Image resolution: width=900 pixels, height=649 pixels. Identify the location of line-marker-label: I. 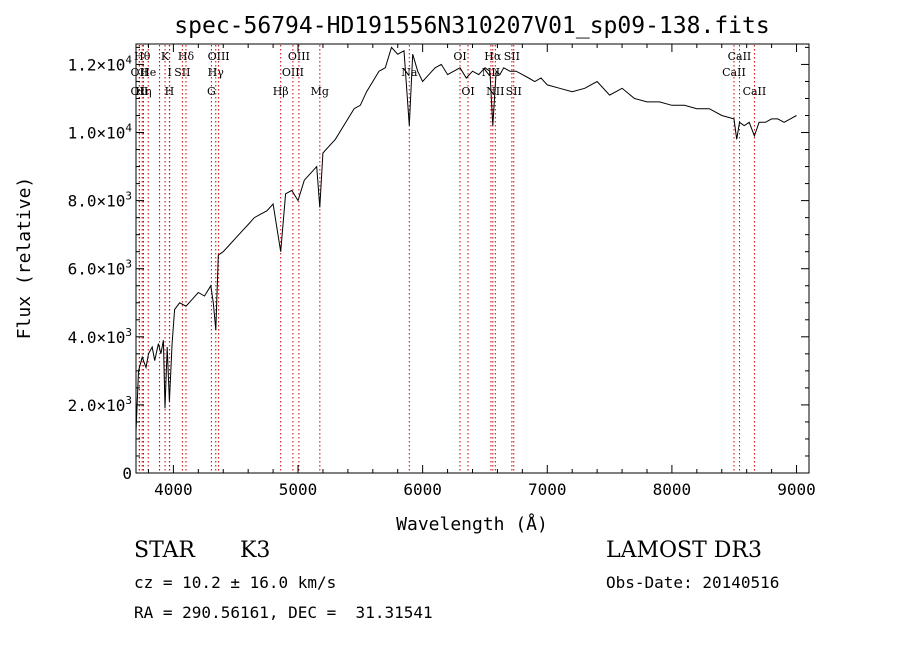
(169, 72).